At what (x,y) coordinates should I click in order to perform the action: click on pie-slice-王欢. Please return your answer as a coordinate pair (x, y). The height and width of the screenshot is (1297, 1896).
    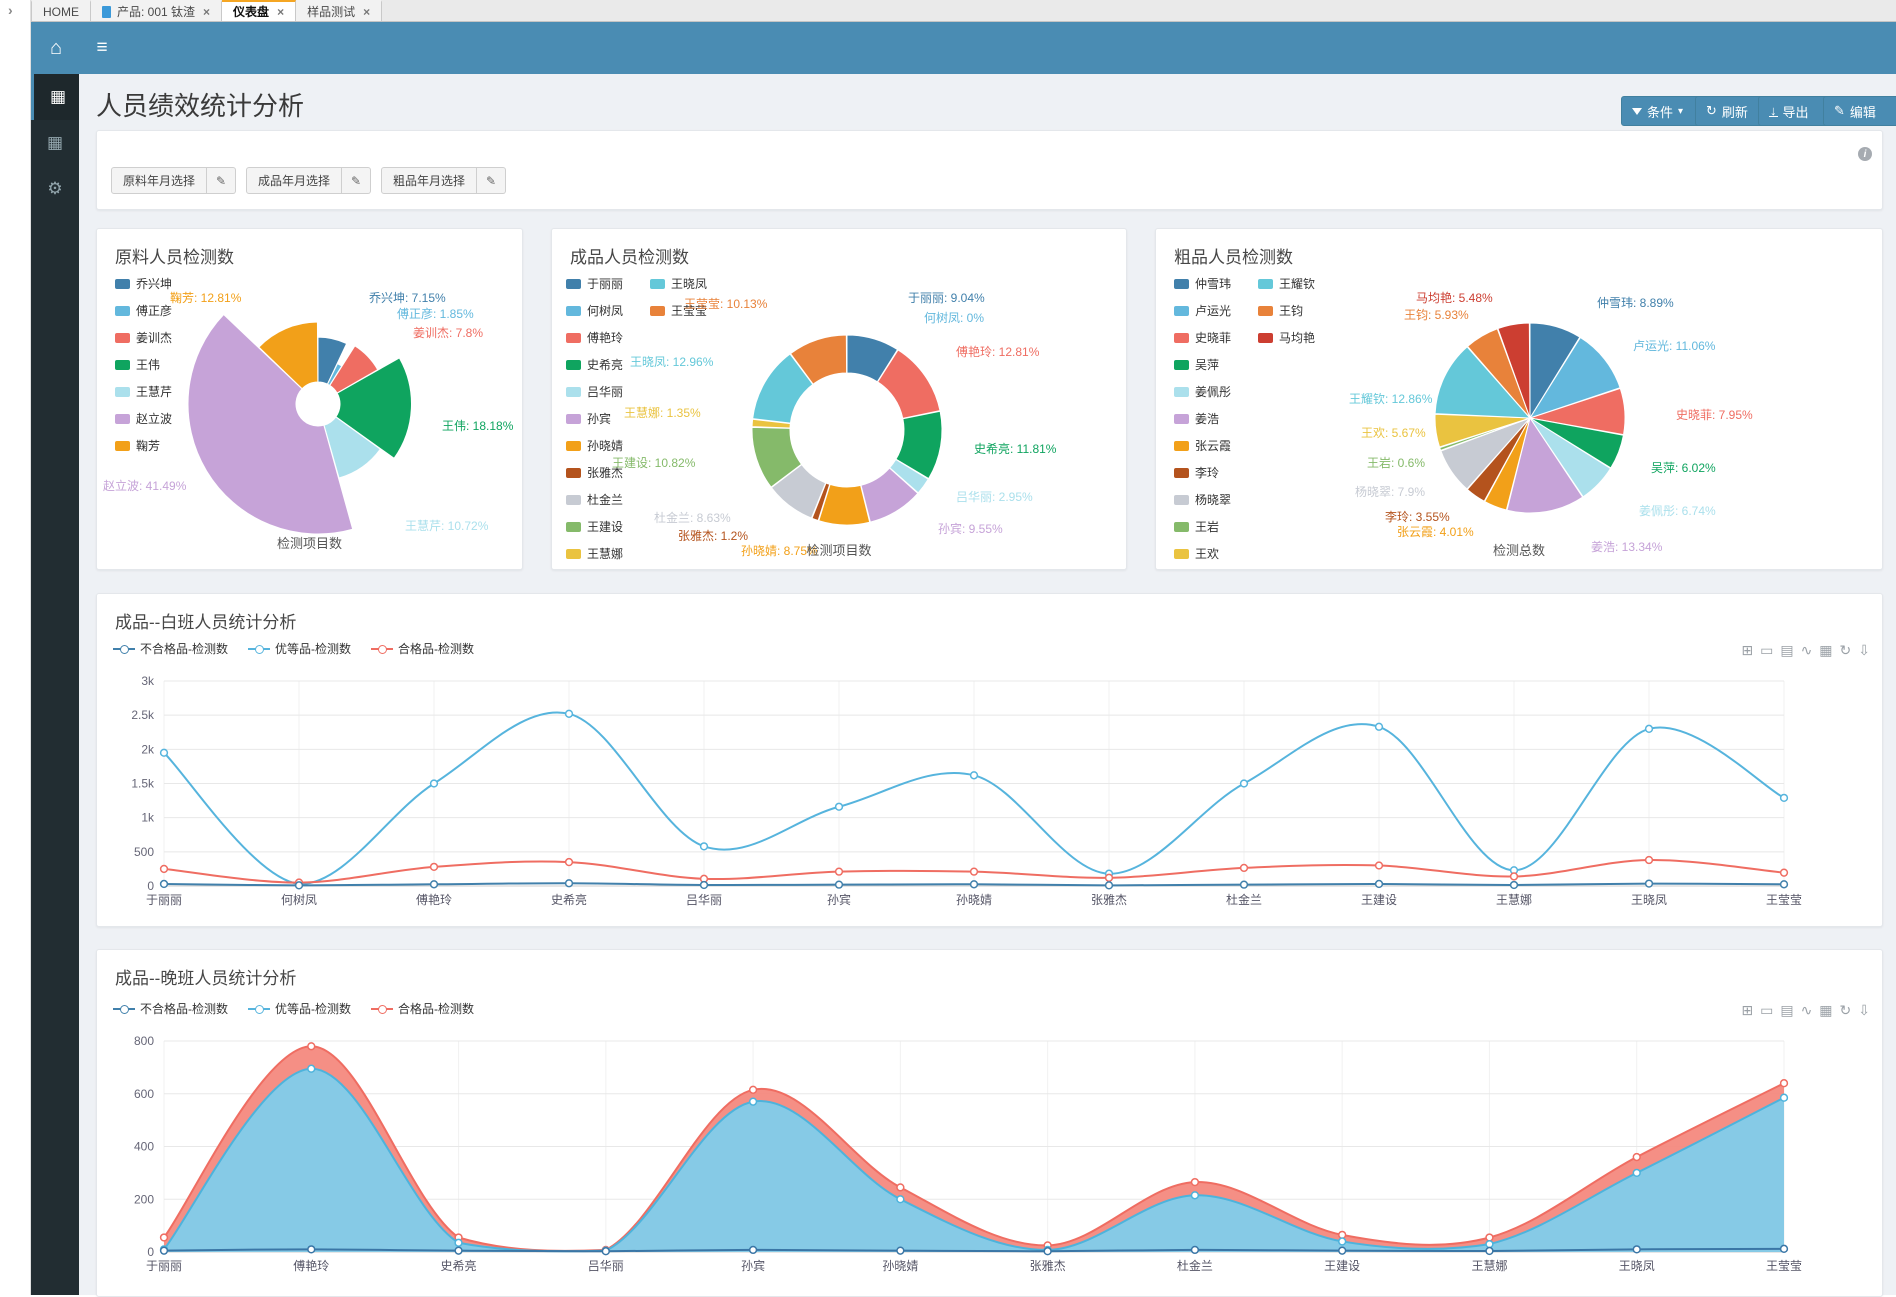
    Looking at the image, I should click on (1482, 430).